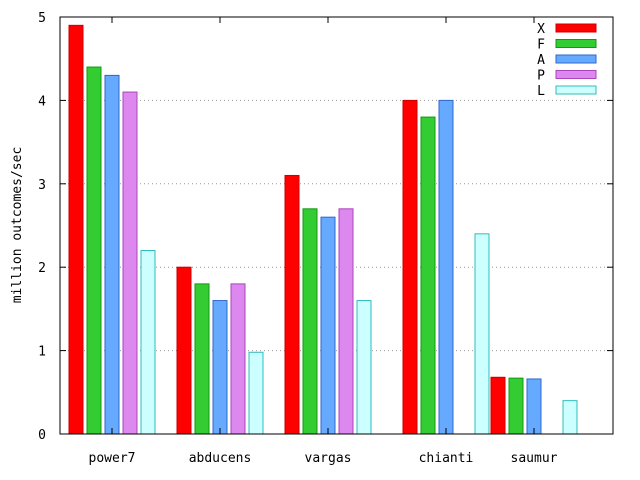  I want to click on y-axis-title: million outcomes/sec, so click(17, 225).